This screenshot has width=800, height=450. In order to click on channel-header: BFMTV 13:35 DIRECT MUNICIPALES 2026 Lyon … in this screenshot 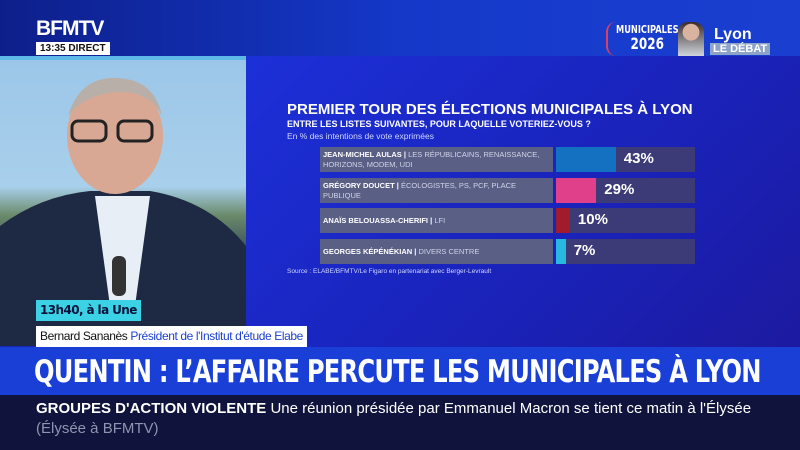, I will do `click(400, 28)`.